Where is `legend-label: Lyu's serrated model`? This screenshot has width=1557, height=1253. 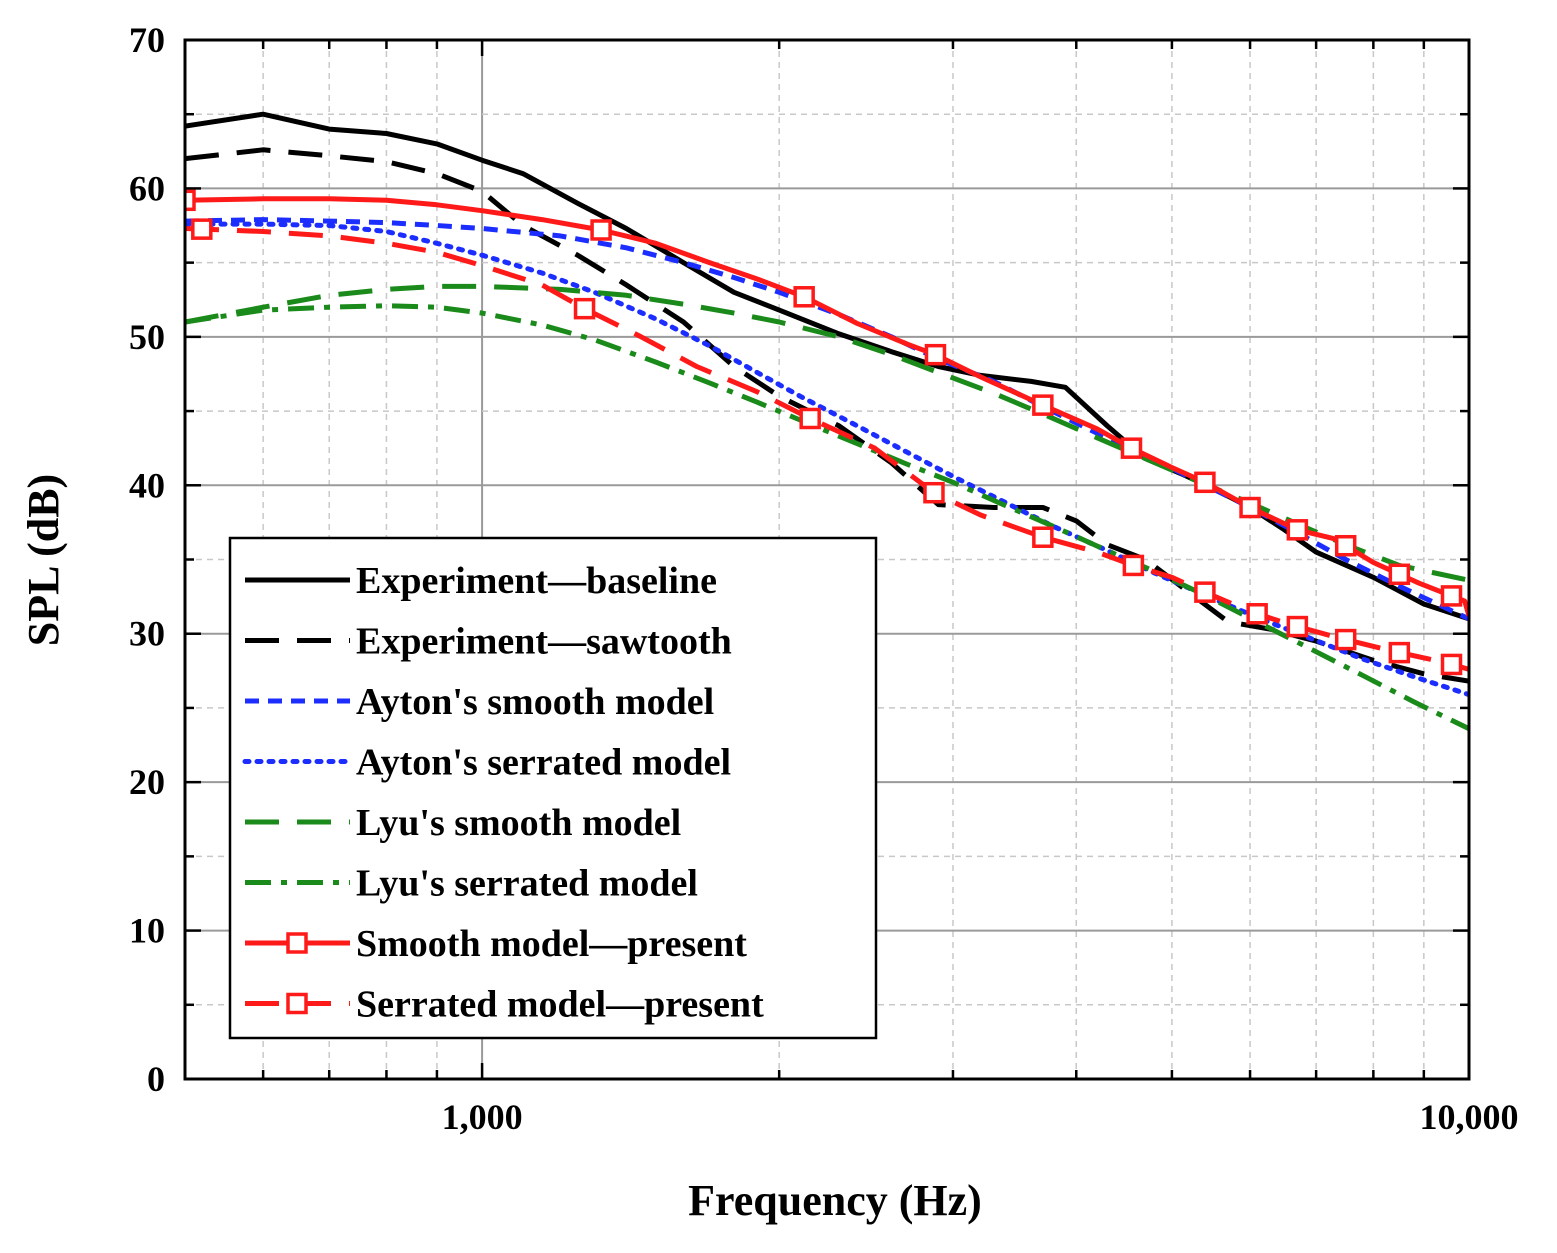
legend-label: Lyu's serrated model is located at coordinates (527, 884).